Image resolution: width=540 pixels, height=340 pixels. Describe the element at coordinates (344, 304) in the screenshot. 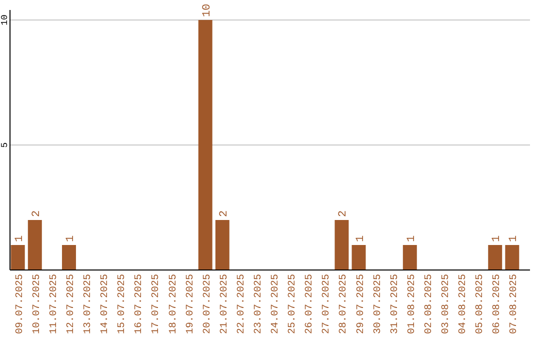

I see `x-tick-label: 28.07.2025` at that location.